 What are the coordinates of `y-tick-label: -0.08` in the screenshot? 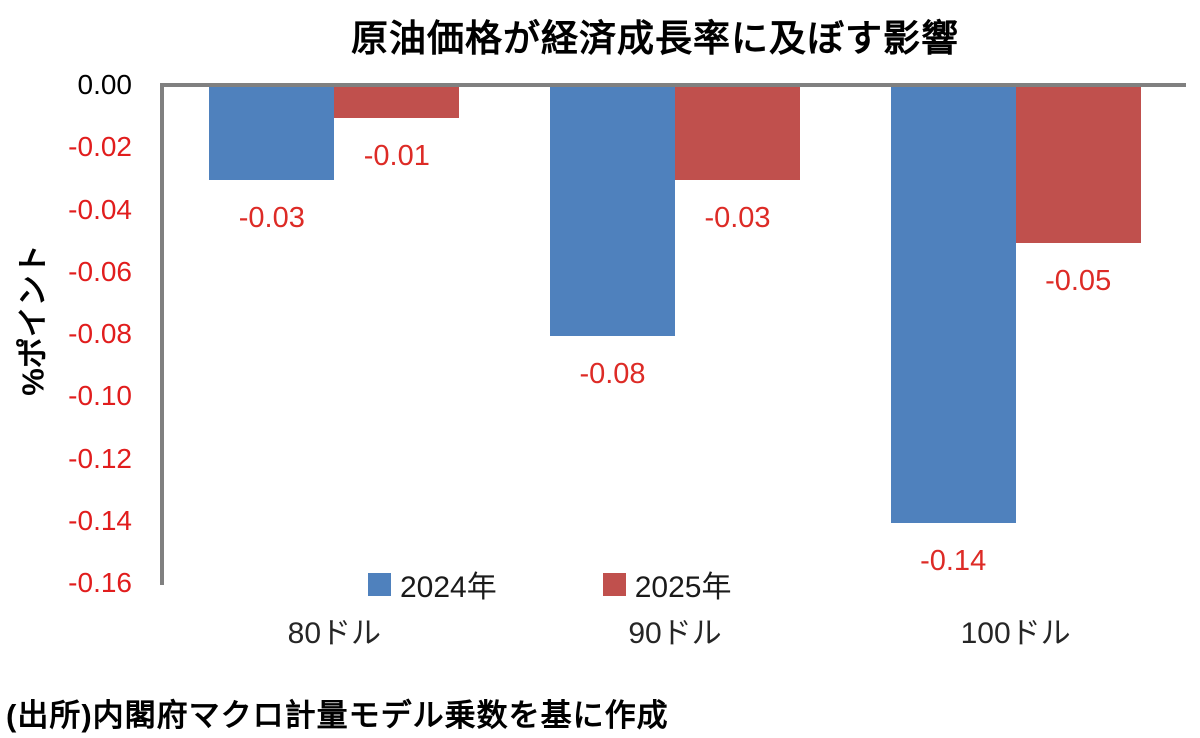 It's located at (100, 333).